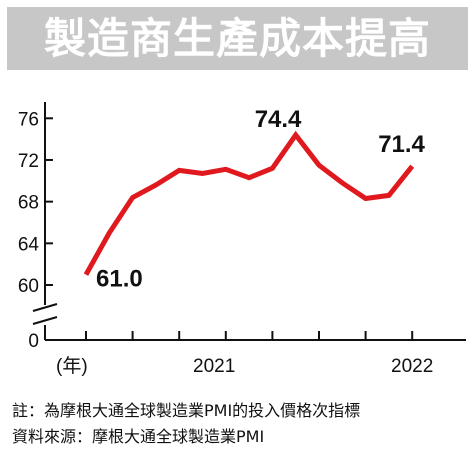  Describe the element at coordinates (29, 244) in the screenshot. I see `y-tick-label: 64` at that location.